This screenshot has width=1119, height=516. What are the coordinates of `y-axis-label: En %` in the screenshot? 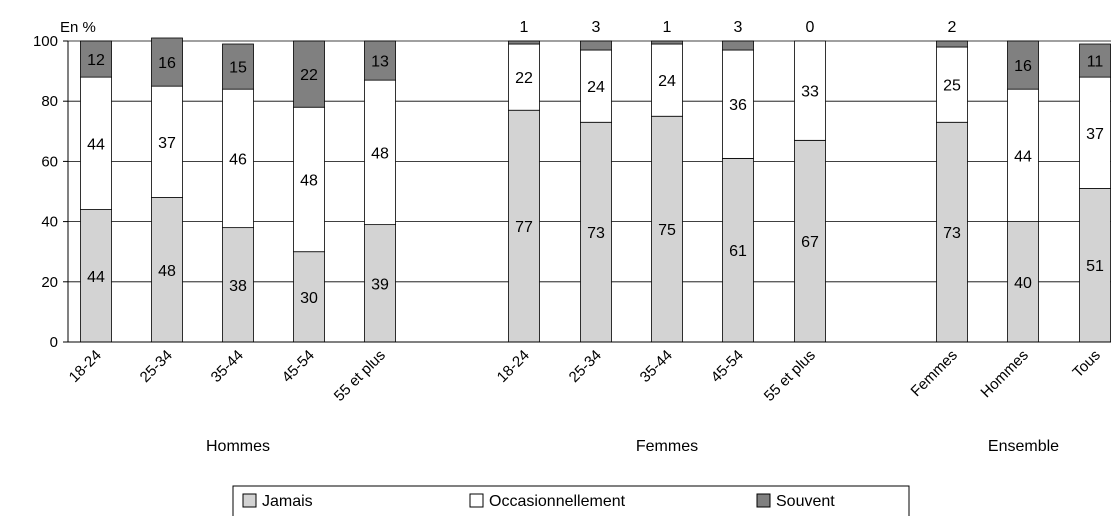 It's located at (78, 27).